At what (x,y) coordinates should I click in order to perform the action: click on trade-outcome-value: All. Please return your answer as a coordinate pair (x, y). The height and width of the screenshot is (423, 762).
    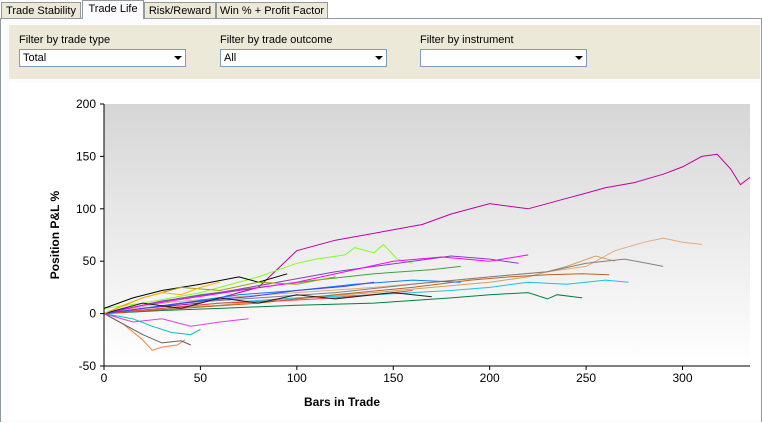
    Looking at the image, I should click on (230, 58).